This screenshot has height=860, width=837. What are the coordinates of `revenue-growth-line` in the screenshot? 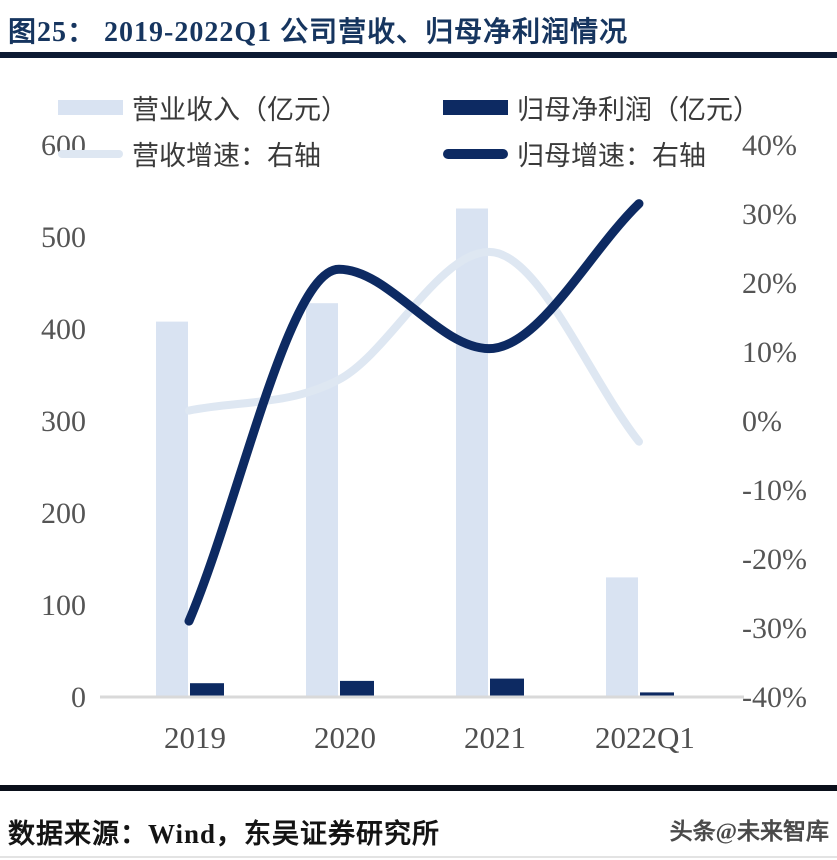 It's located at (414, 346).